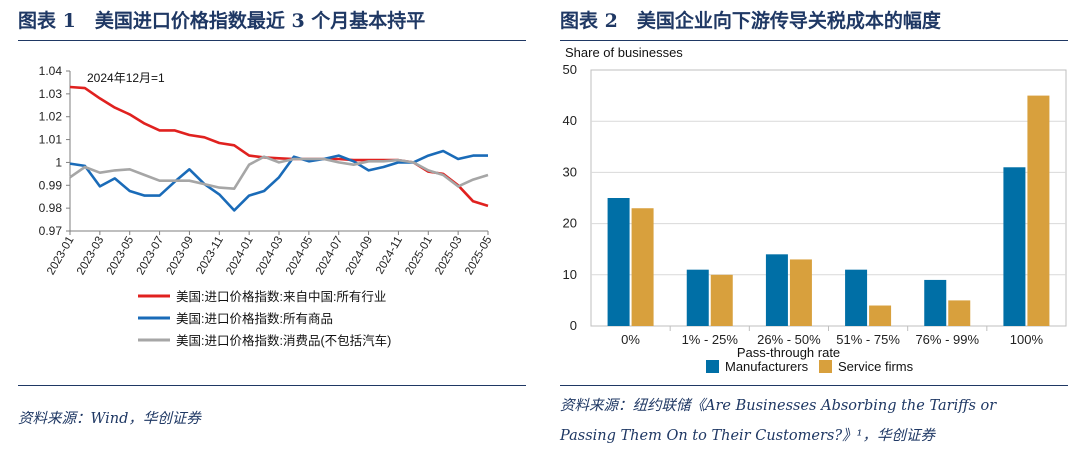 This screenshot has height=450, width=1080. I want to click on y-tick-label: 1.02, so click(51, 117).